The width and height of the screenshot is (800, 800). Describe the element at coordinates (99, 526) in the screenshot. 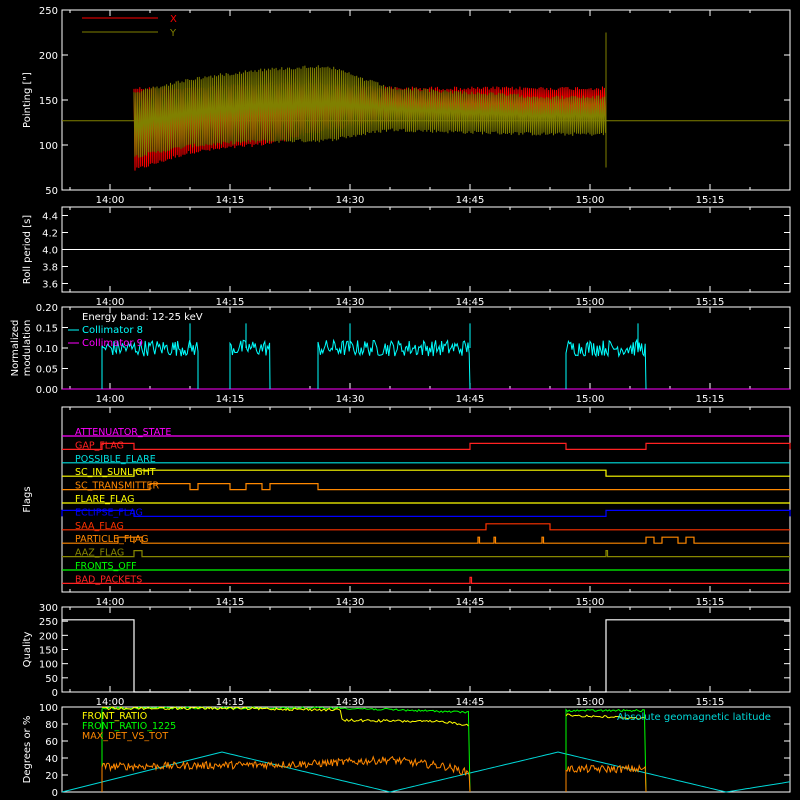

I see `flag-label-saa-flag: SAA_FLAG` at that location.